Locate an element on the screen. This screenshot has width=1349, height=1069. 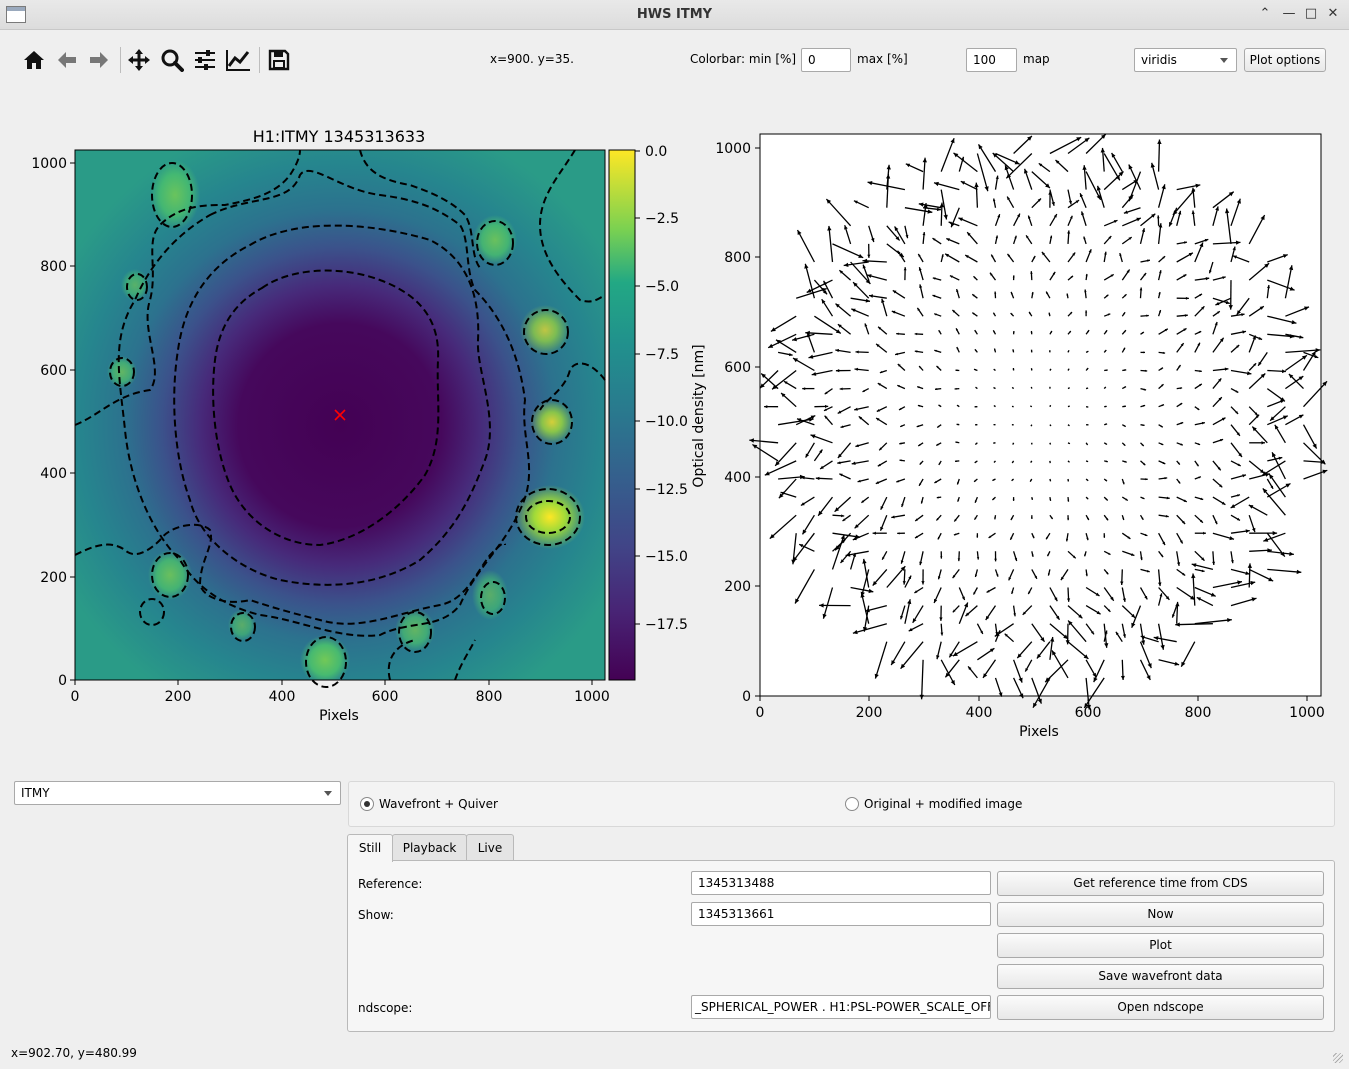
zoom-icon is located at coordinates (172, 60).